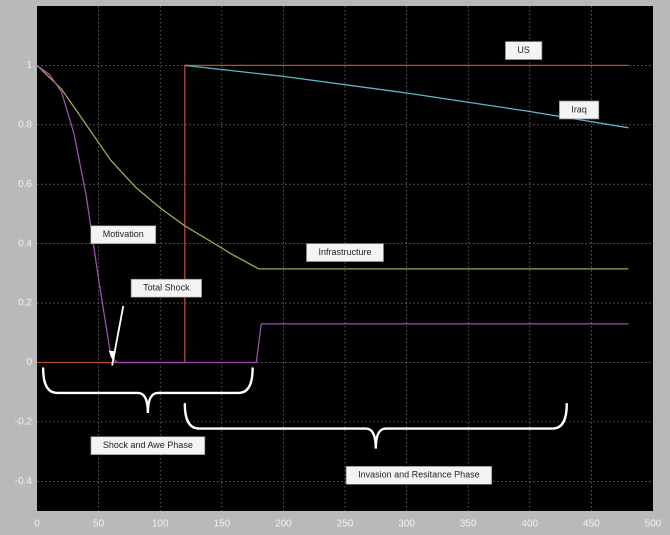  Describe the element at coordinates (29, 65) in the screenshot. I see `y-tick-label: 1` at that location.